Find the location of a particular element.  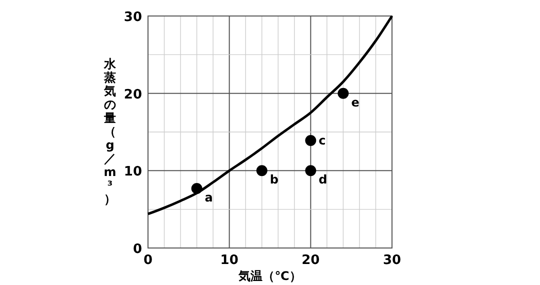

annotation: a is located at coordinates (208, 197).